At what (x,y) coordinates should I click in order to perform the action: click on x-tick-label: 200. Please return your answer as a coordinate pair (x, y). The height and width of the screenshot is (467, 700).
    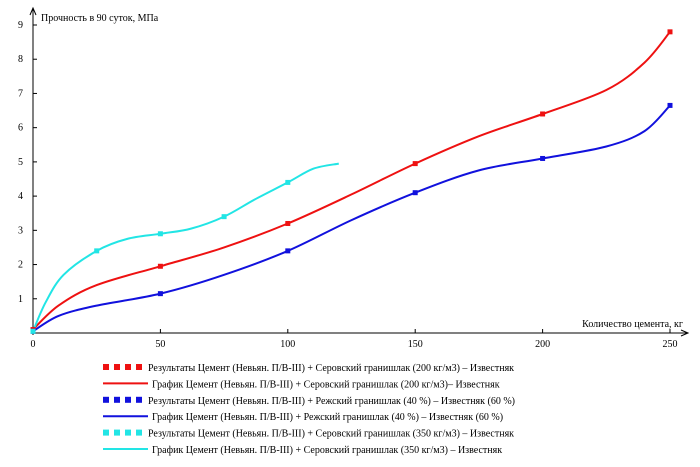
    Looking at the image, I should click on (542, 344).